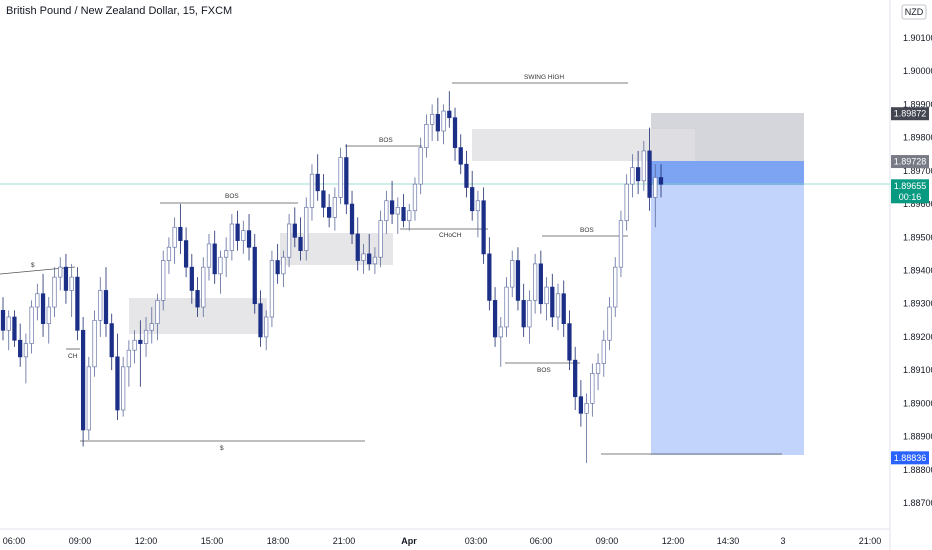 Image resolution: width=932 pixels, height=550 pixels. I want to click on svg-text: 1.88836, so click(910, 458).